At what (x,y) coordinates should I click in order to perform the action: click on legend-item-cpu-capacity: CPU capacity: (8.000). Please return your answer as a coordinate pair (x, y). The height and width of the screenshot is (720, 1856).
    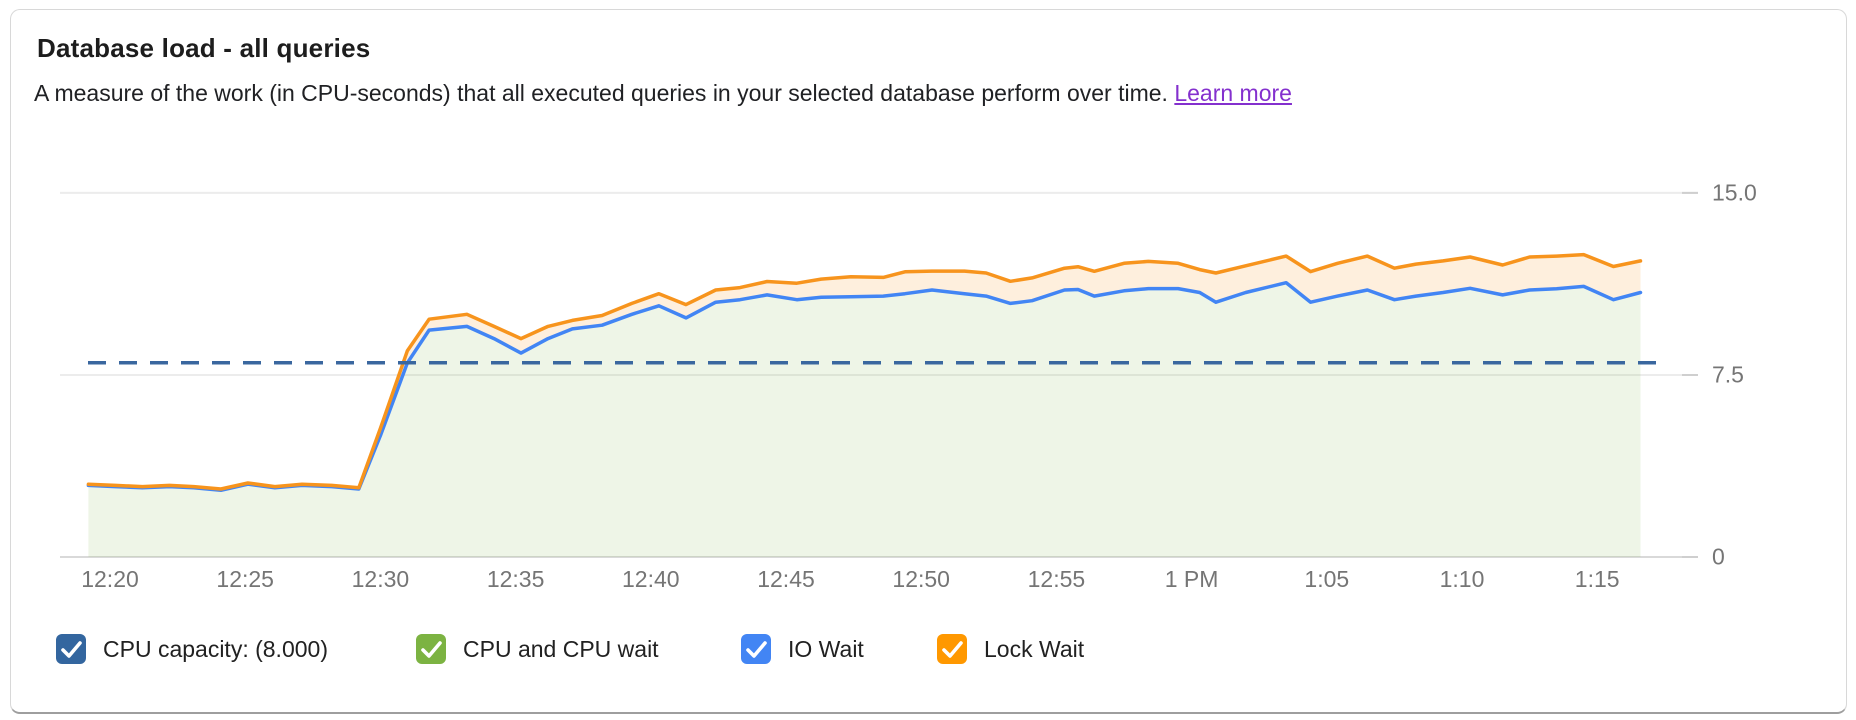
    Looking at the image, I should click on (192, 649).